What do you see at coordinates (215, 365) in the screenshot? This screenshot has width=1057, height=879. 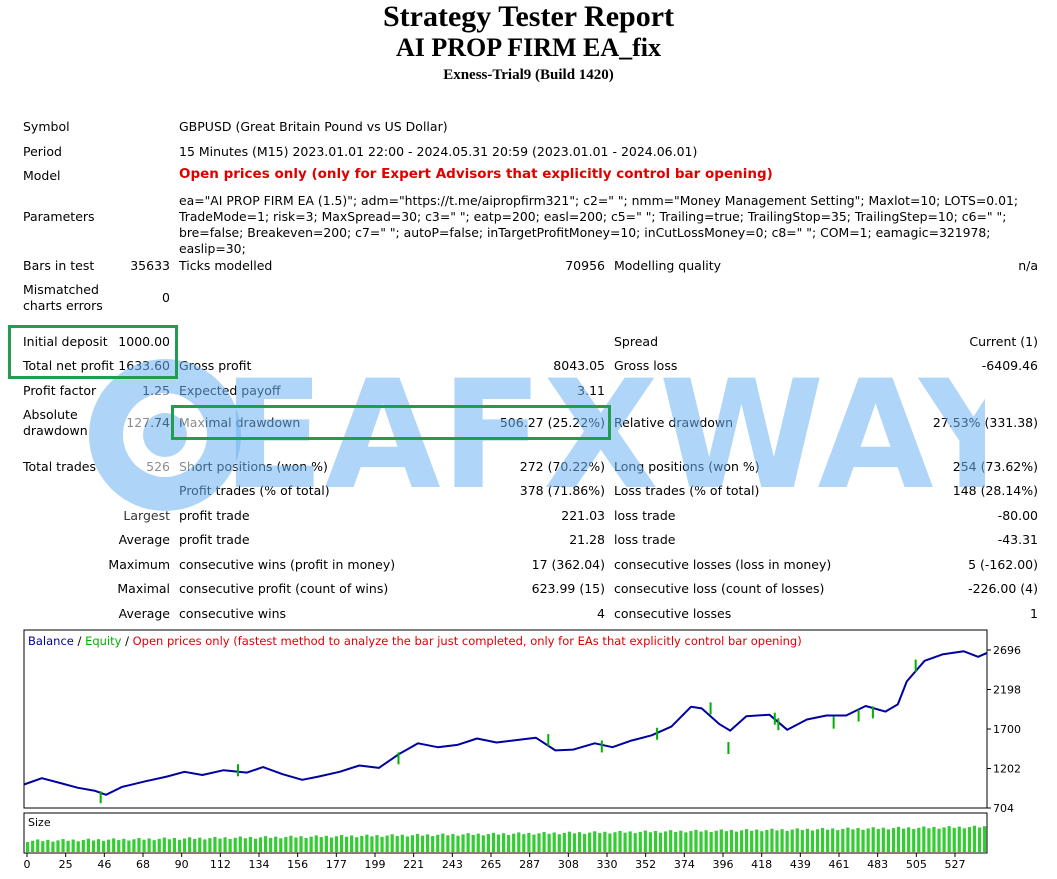 I see `gross-profit-label: Gross profit` at bounding box center [215, 365].